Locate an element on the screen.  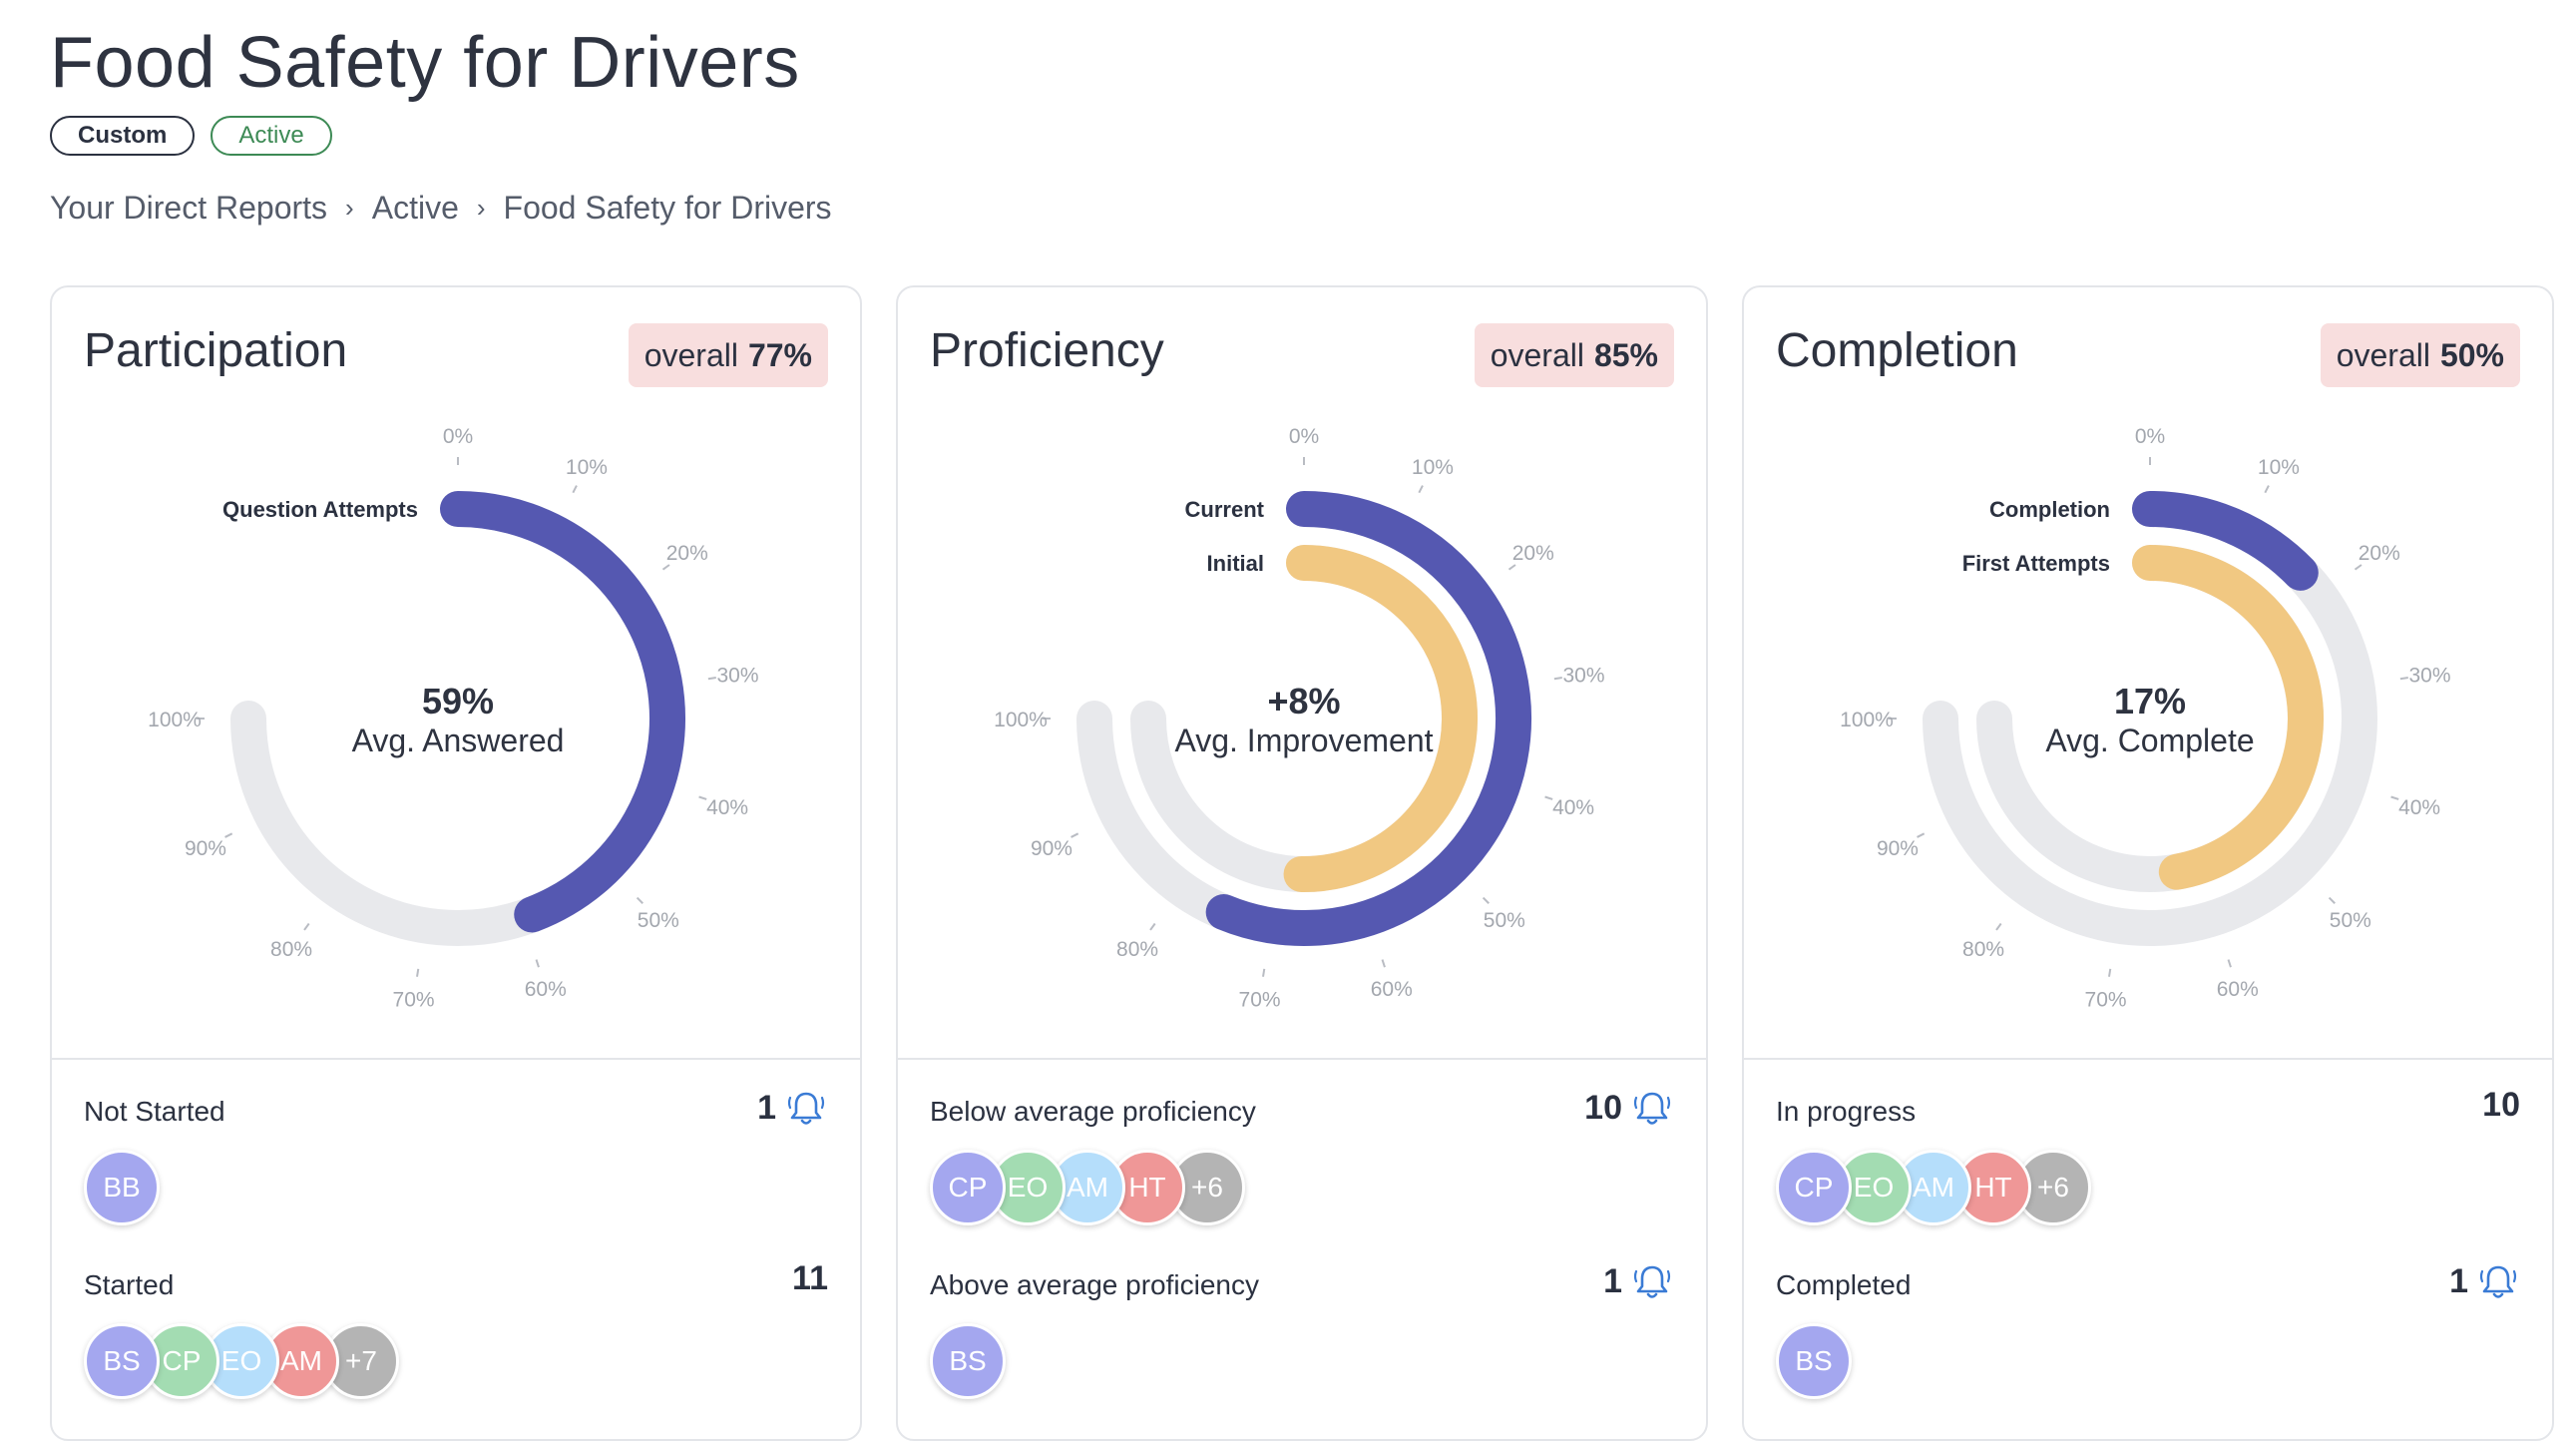
card-title: Participation is located at coordinates (216, 350).